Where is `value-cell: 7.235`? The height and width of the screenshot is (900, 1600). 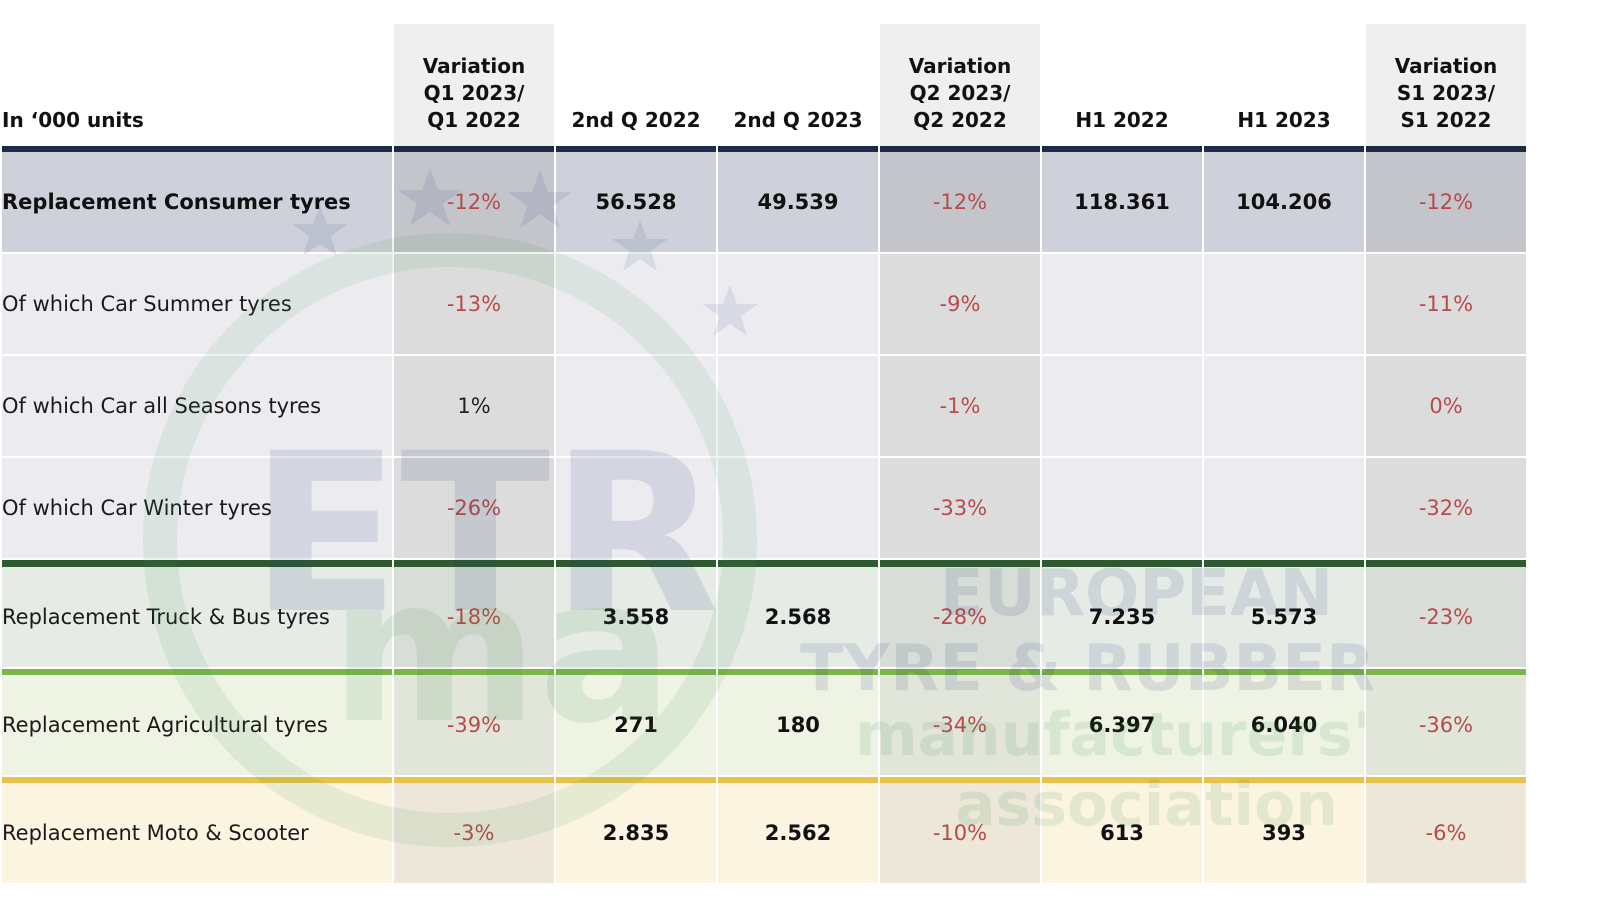 value-cell: 7.235 is located at coordinates (1122, 614).